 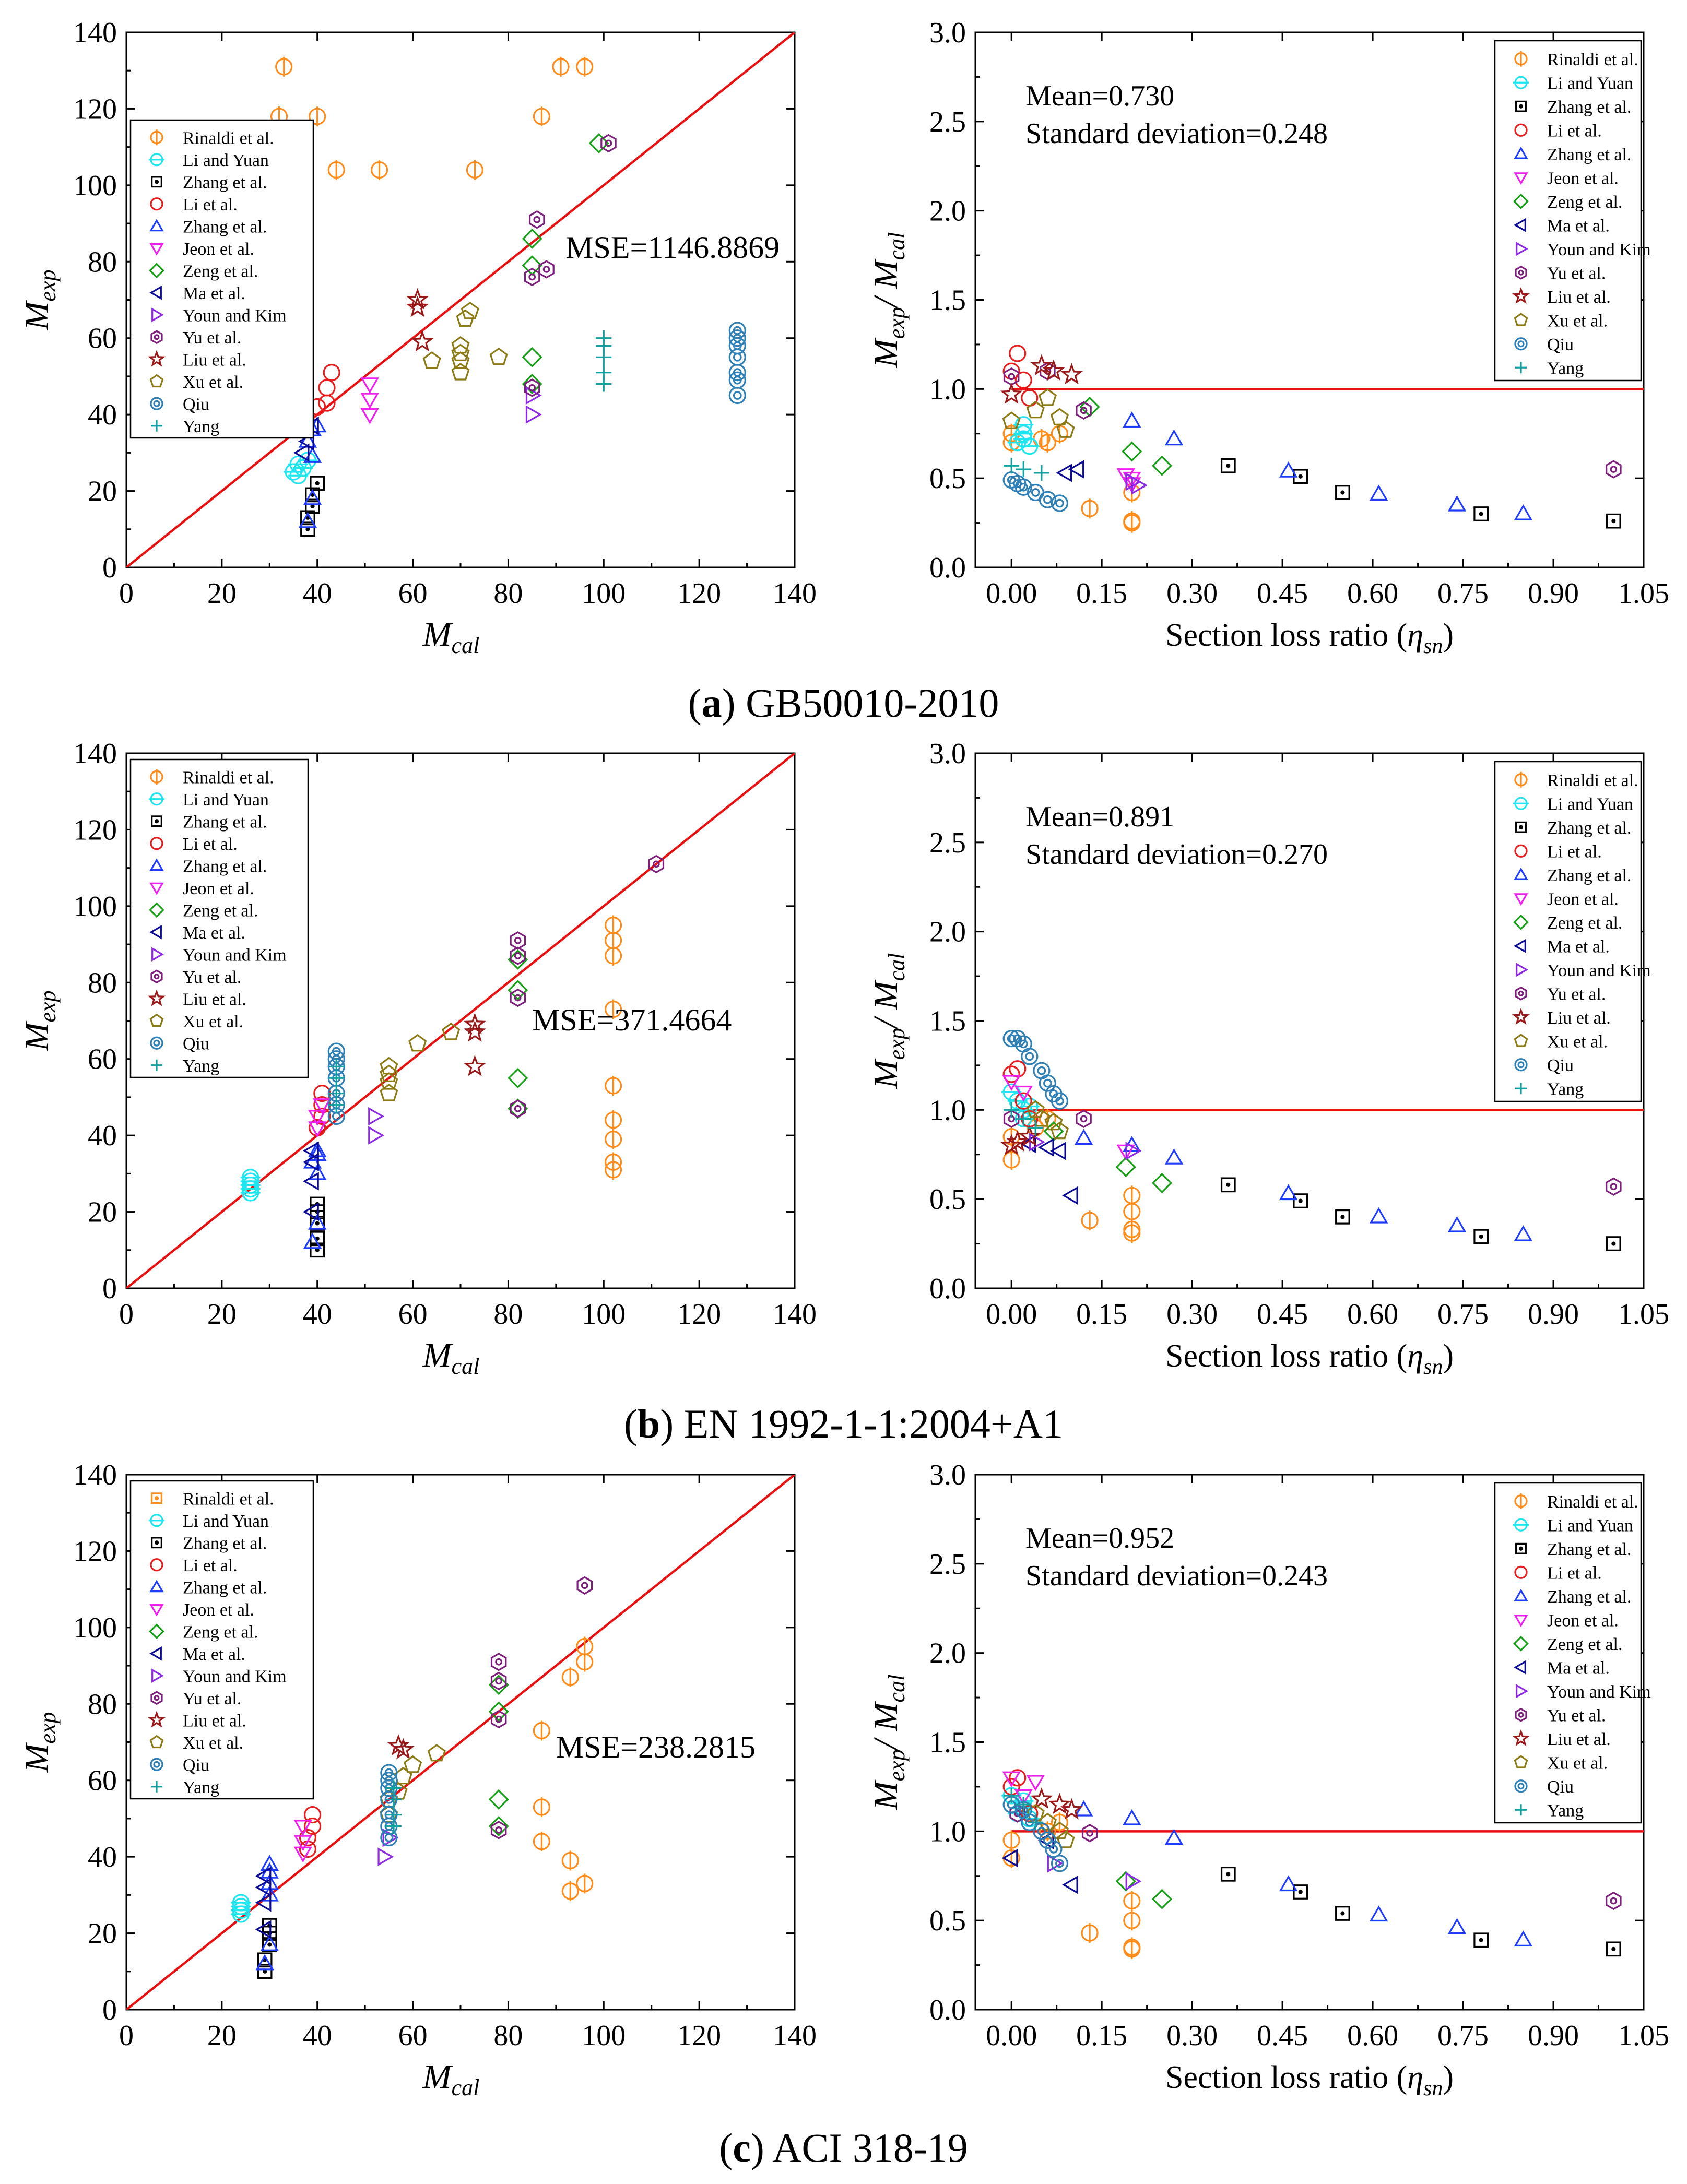 I want to click on legend-label: Li et al., so click(x=210, y=845).